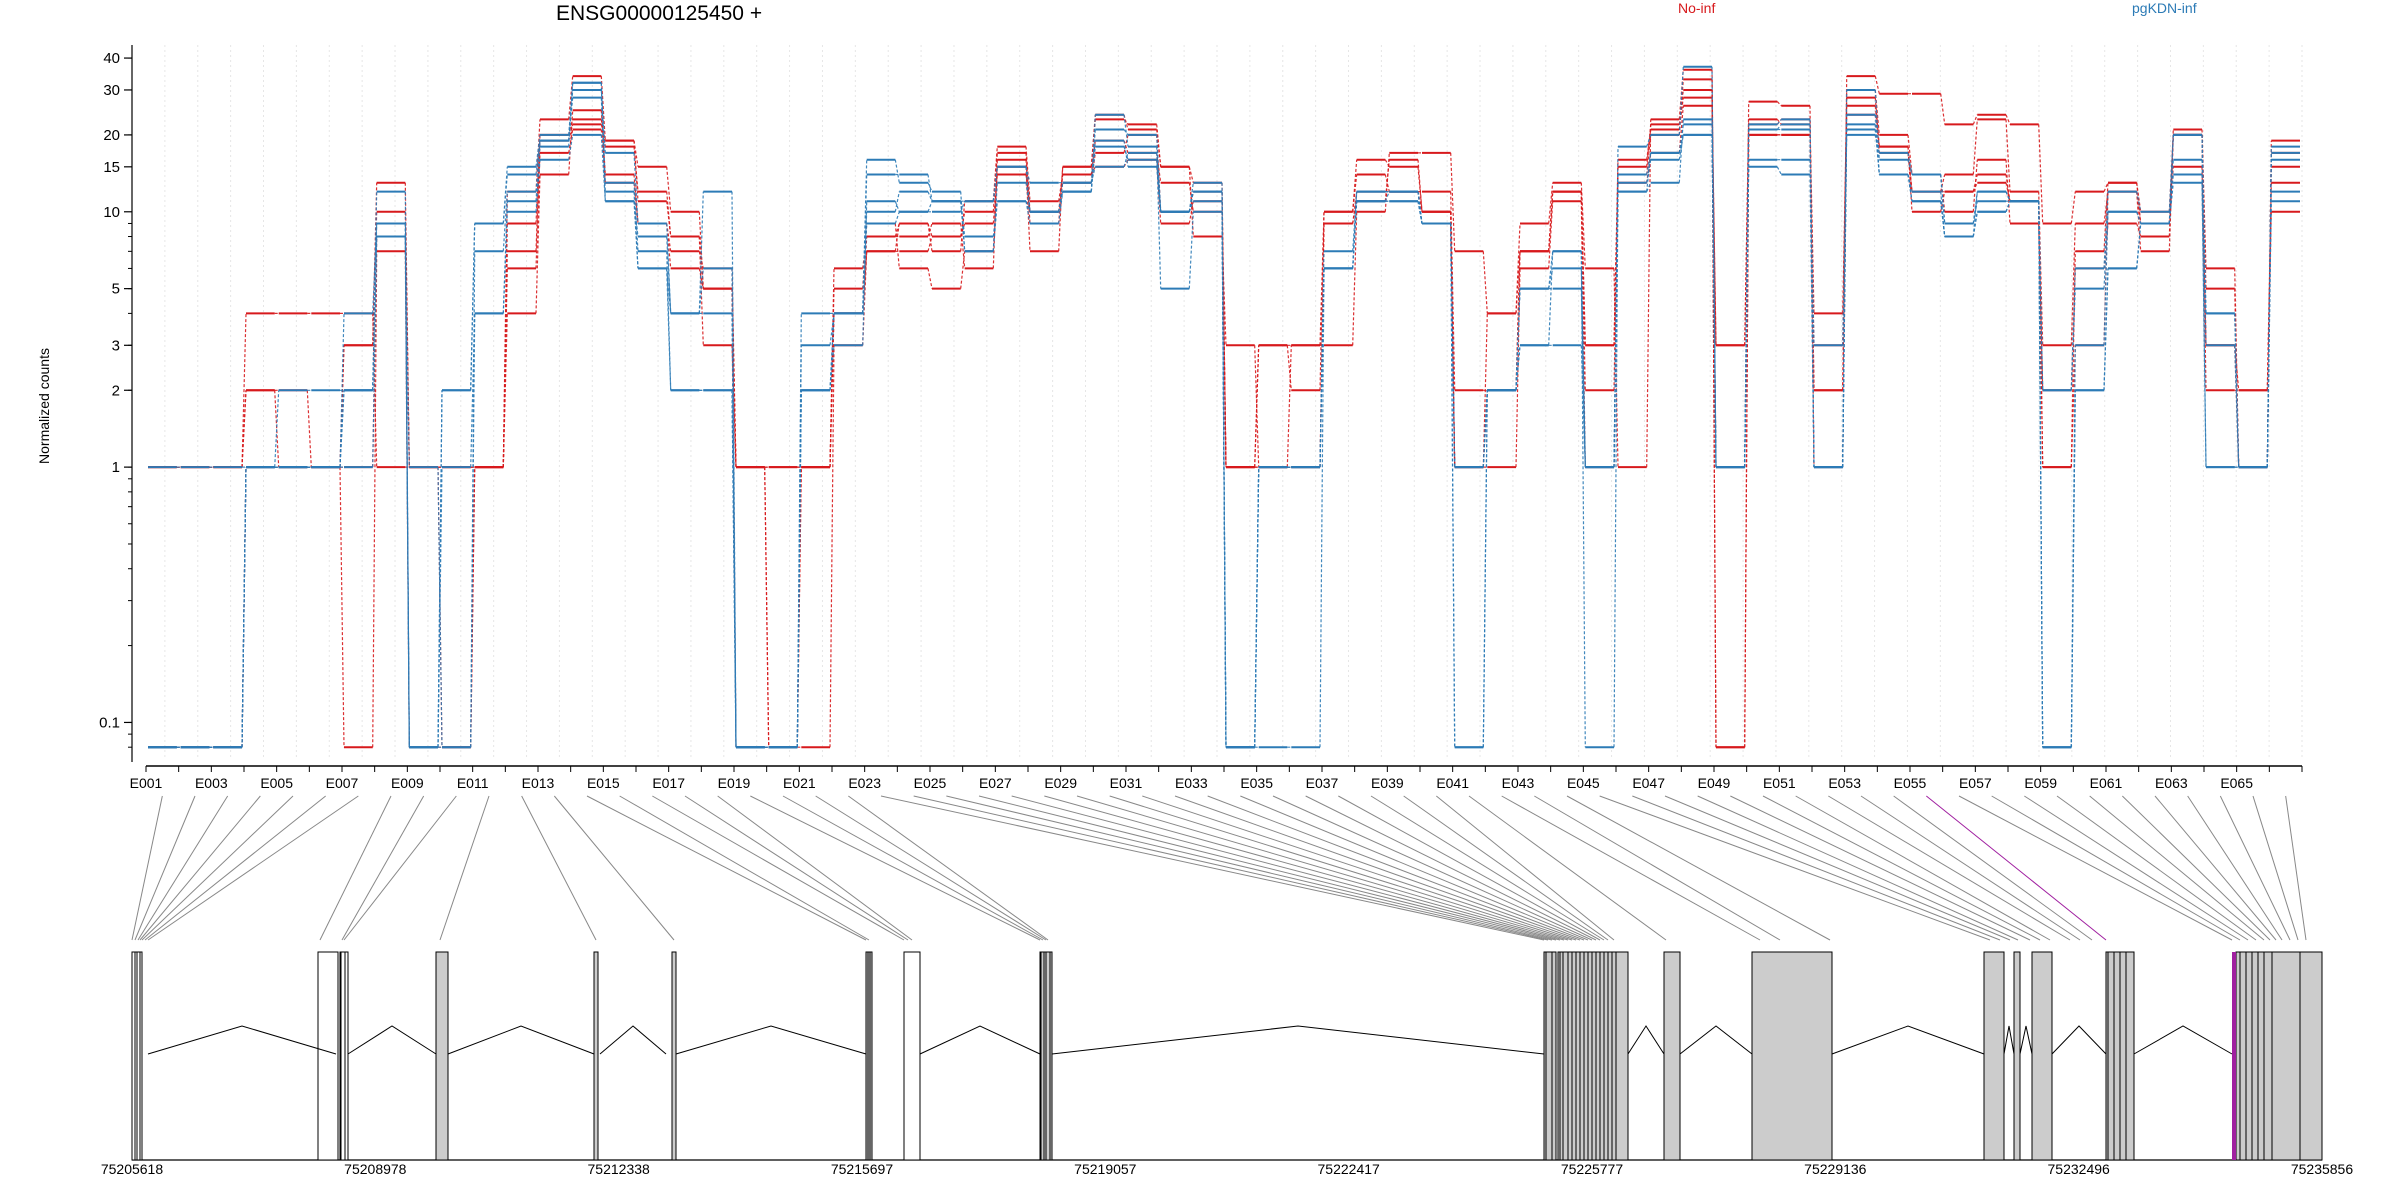 Image resolution: width=2400 pixels, height=1200 pixels. Describe the element at coordinates (1518, 783) in the screenshot. I see `x-tick-label: E043` at that location.